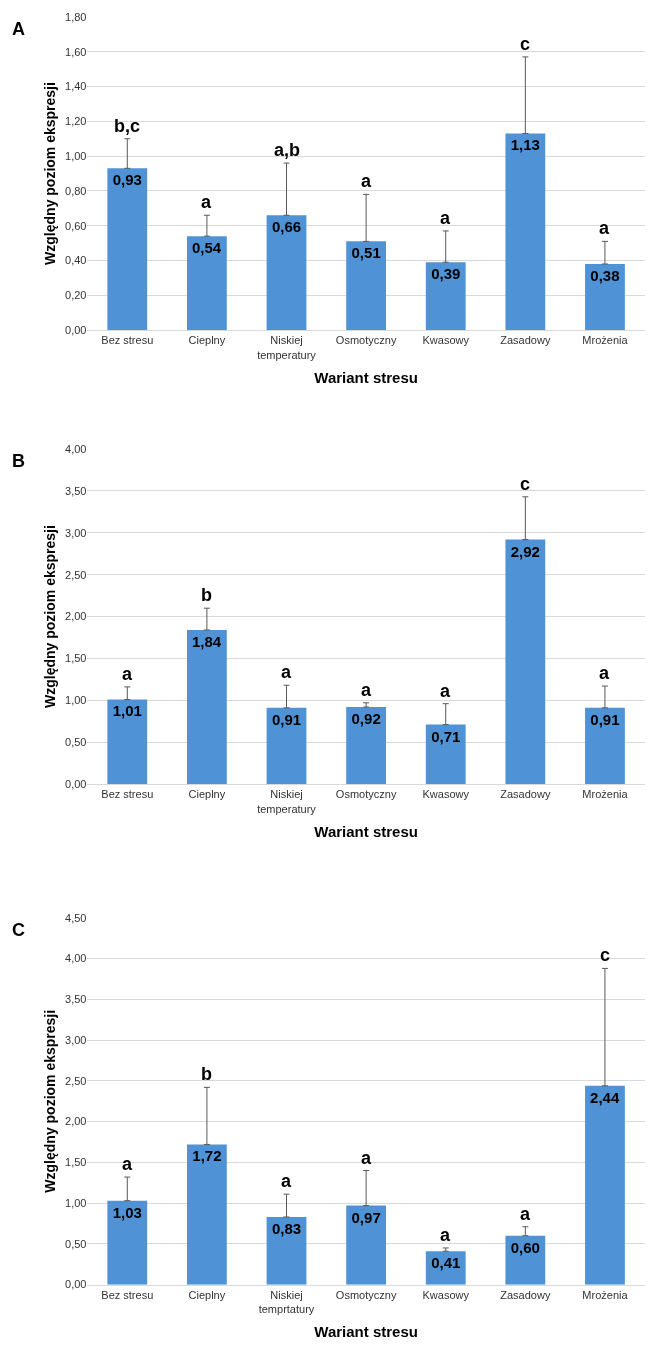 This screenshot has width=648, height=1361. What do you see at coordinates (76, 295) in the screenshot?
I see `y-tick-label: 0,20` at bounding box center [76, 295].